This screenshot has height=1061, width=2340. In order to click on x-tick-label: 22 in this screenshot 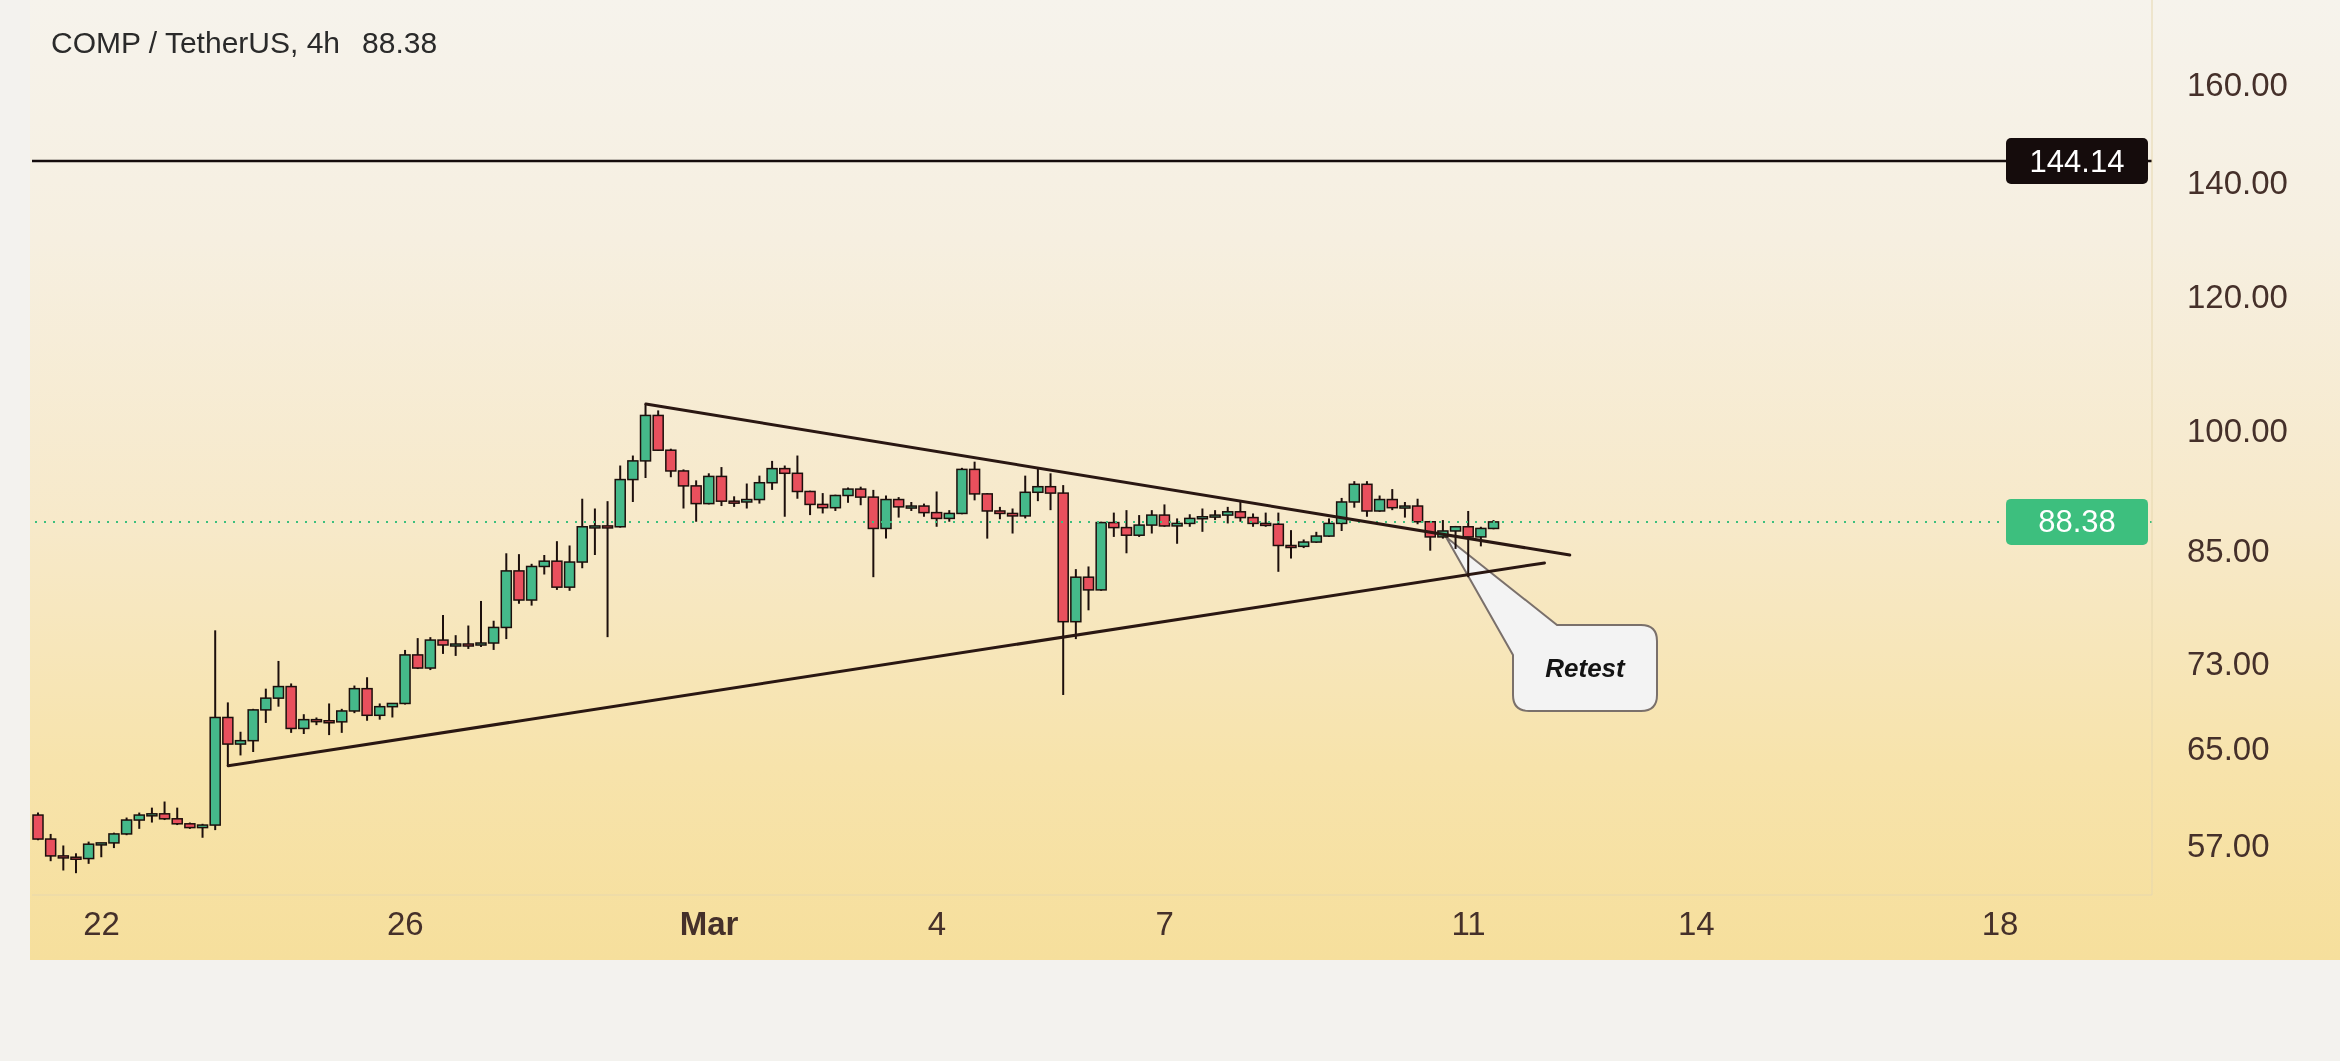, I will do `click(101, 924)`.